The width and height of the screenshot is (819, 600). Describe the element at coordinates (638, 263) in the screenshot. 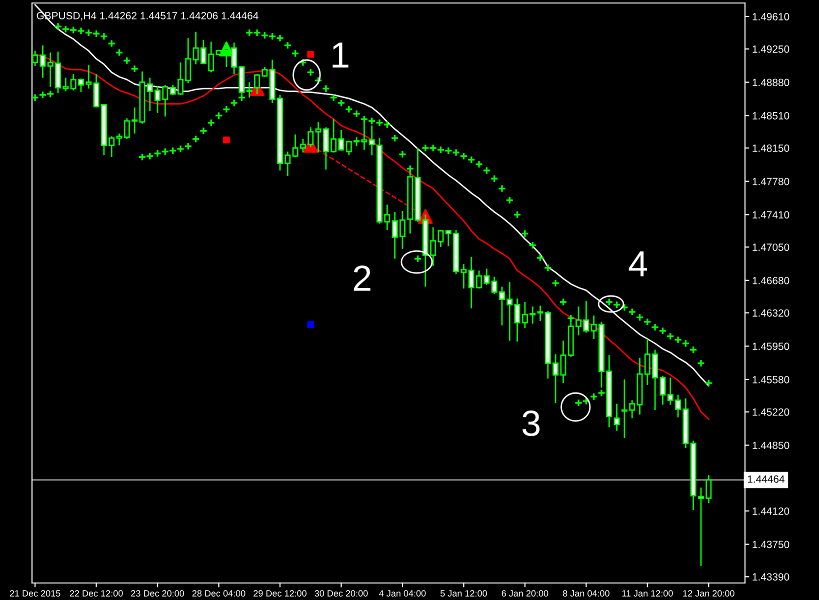

I see `annotation: 4` at that location.